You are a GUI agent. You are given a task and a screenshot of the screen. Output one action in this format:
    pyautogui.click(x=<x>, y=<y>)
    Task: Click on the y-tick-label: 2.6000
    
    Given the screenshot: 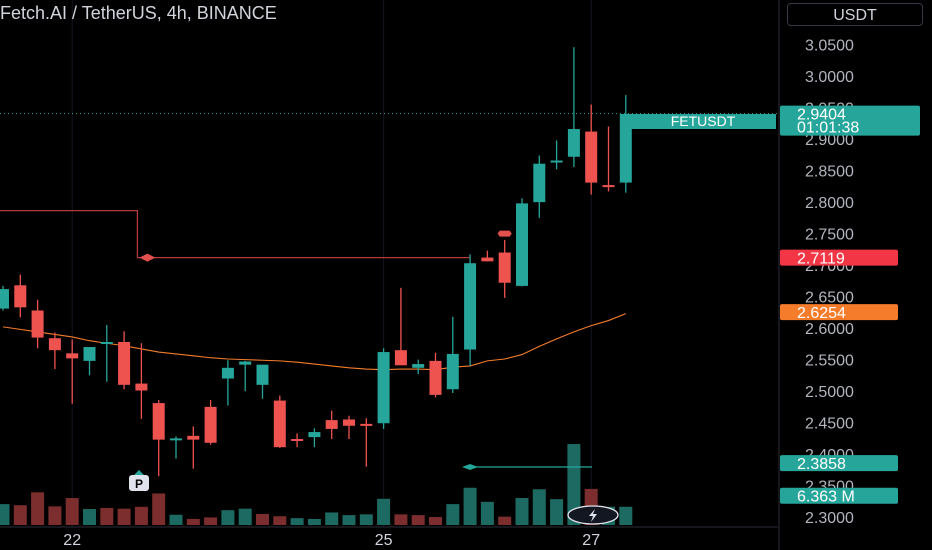 What is the action you would take?
    pyautogui.click(x=829, y=329)
    